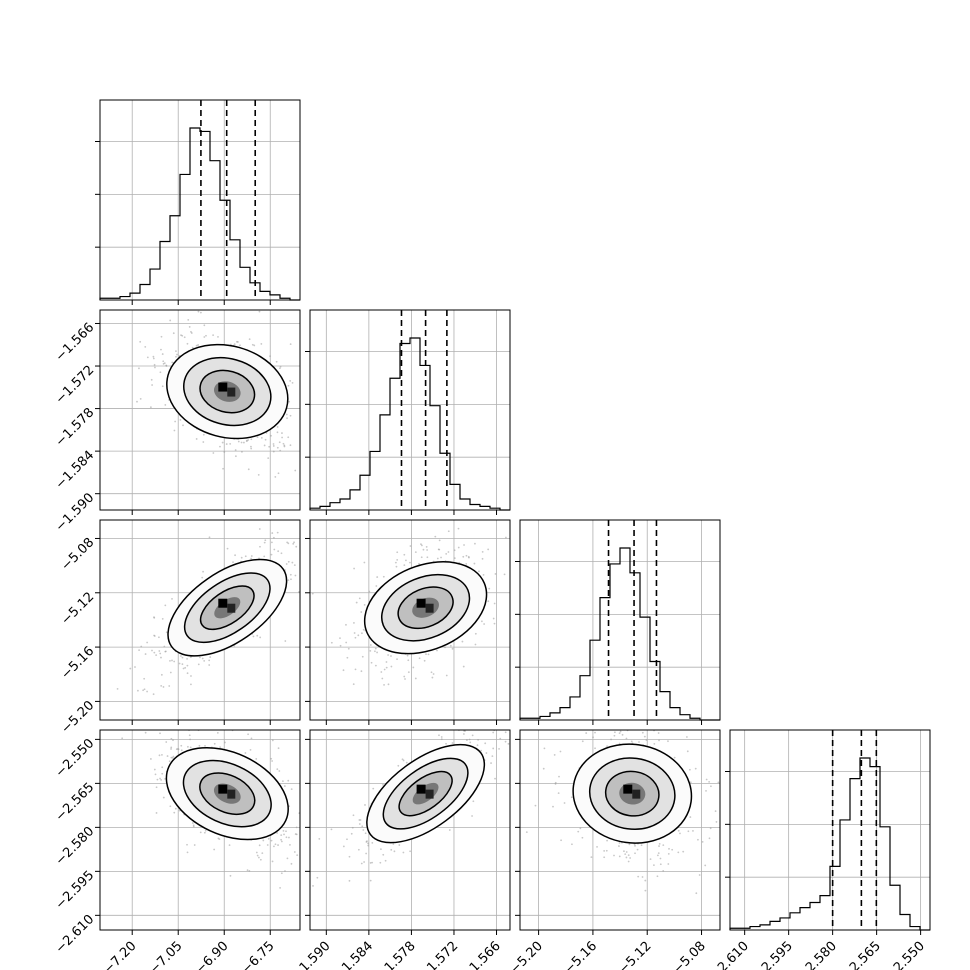 This screenshot has width=970, height=970. What do you see at coordinates (75, 427) in the screenshot?
I see `y-tick-label: −1.578` at bounding box center [75, 427].